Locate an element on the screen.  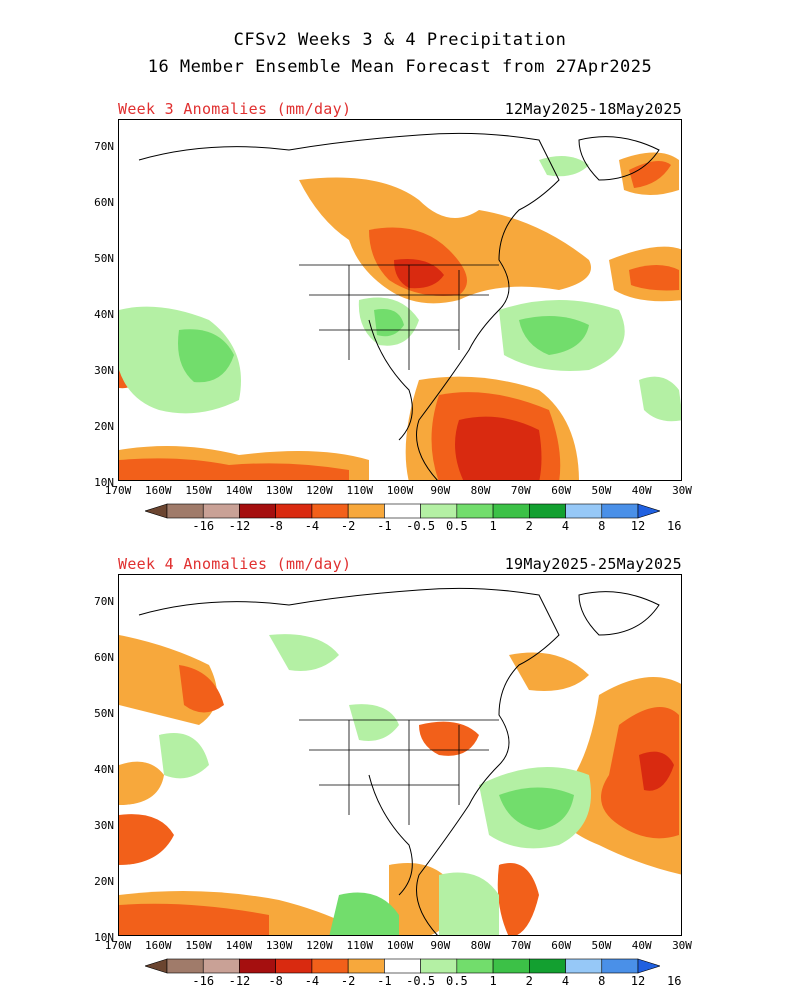
panel1-dates: 12May2025-18May2025 is located at coordinates (593, 109).